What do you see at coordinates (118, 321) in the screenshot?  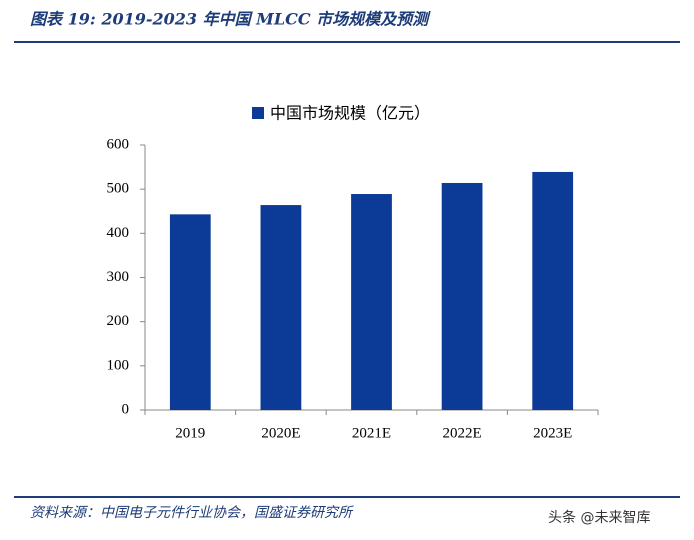 I see `y-tick-label: 200` at bounding box center [118, 321].